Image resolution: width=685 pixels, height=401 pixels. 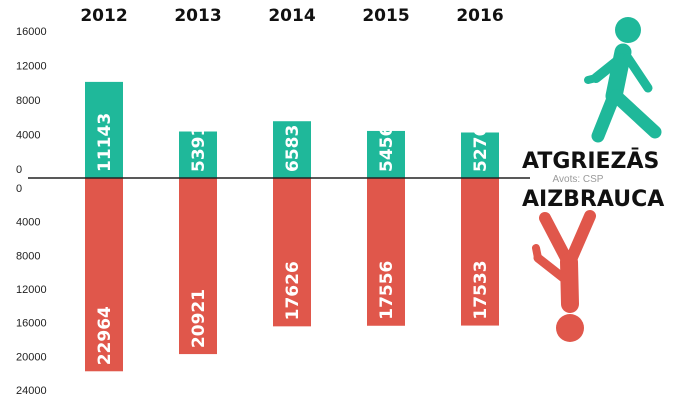 What do you see at coordinates (31, 357) in the screenshot?
I see `lower-tick-label: 20000` at bounding box center [31, 357].